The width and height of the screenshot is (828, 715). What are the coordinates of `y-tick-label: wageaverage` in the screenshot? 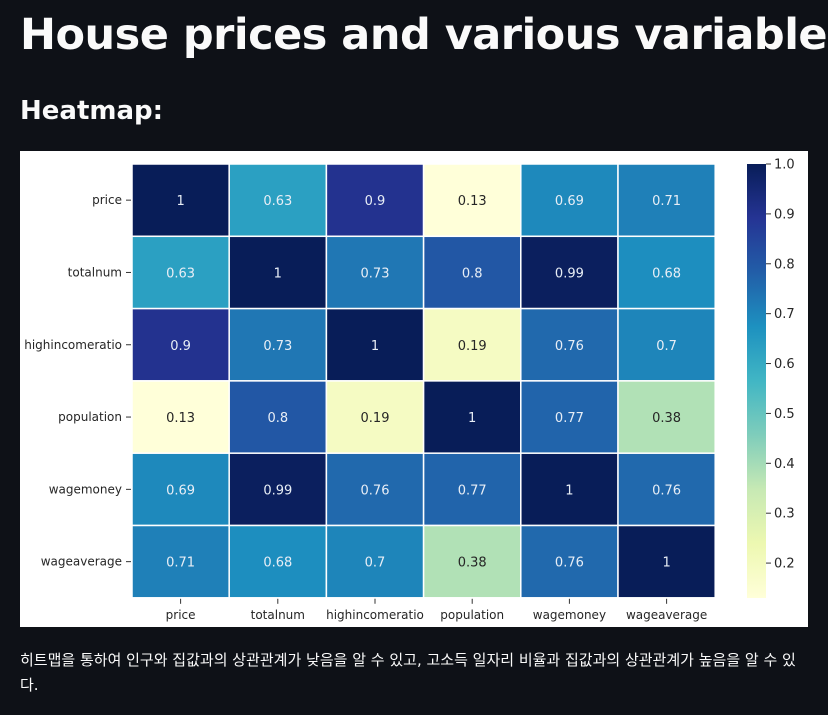 It's located at (81, 562).